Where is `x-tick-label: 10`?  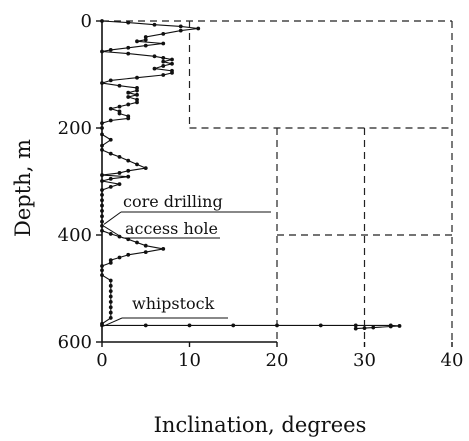 x-tick-label: 10 is located at coordinates (189, 360).